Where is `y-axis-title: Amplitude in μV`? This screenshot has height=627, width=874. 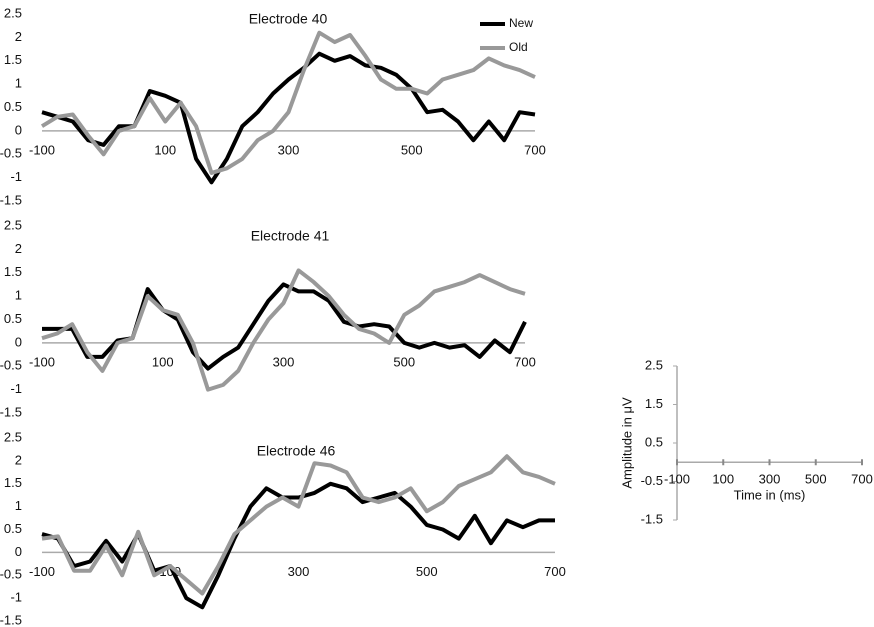 y-axis-title: Amplitude in μV is located at coordinates (626, 443).